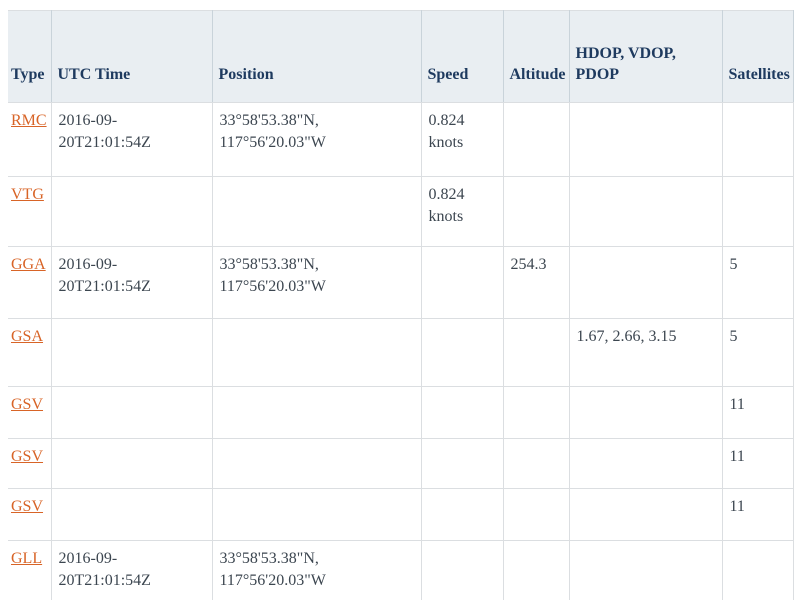 The height and width of the screenshot is (600, 800). What do you see at coordinates (317, 56) in the screenshot?
I see `column-header-position: Position` at bounding box center [317, 56].